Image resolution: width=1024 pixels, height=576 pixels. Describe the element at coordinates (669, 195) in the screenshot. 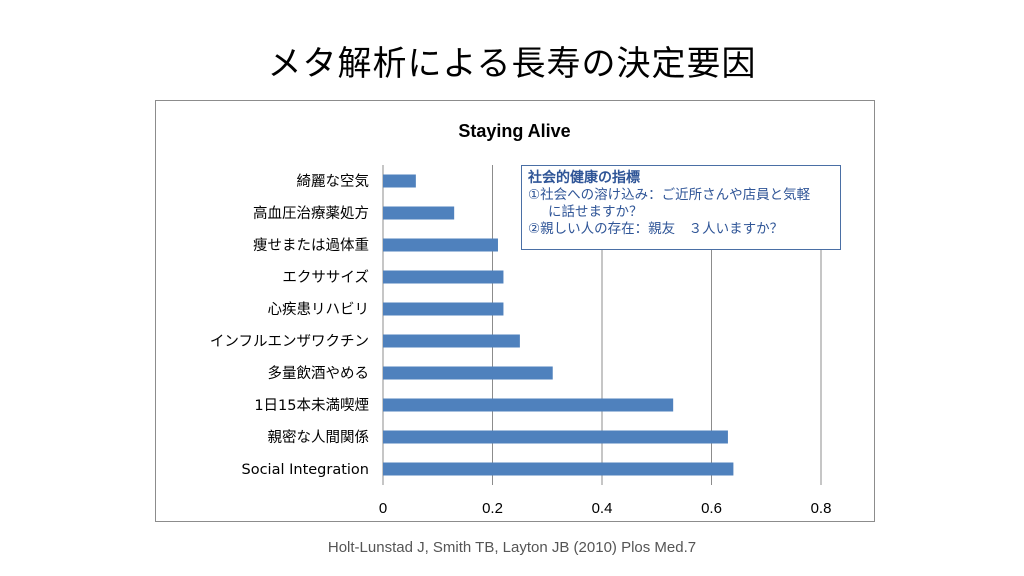

I see `annotation-line-1: ①社会への溶け込み：ご近所さんや店員と気軽` at that location.